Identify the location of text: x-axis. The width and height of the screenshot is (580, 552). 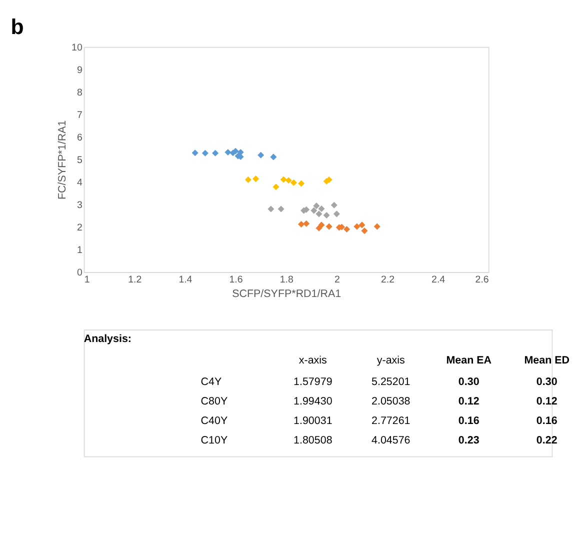
(312, 360).